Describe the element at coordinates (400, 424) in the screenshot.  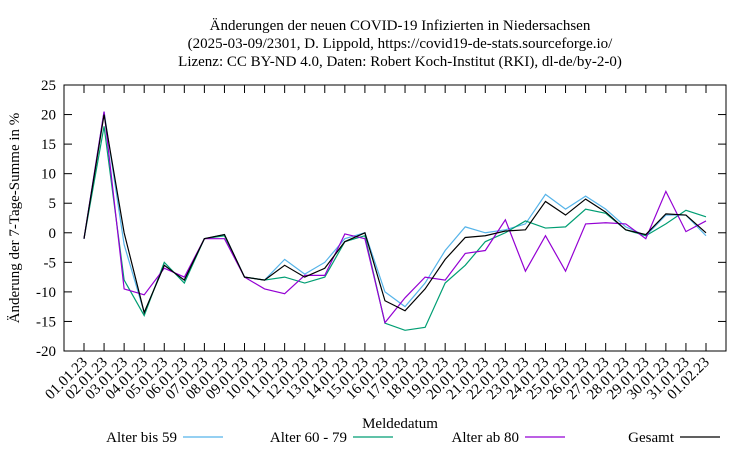
I see `x-axis-label: Meldedatum` at that location.